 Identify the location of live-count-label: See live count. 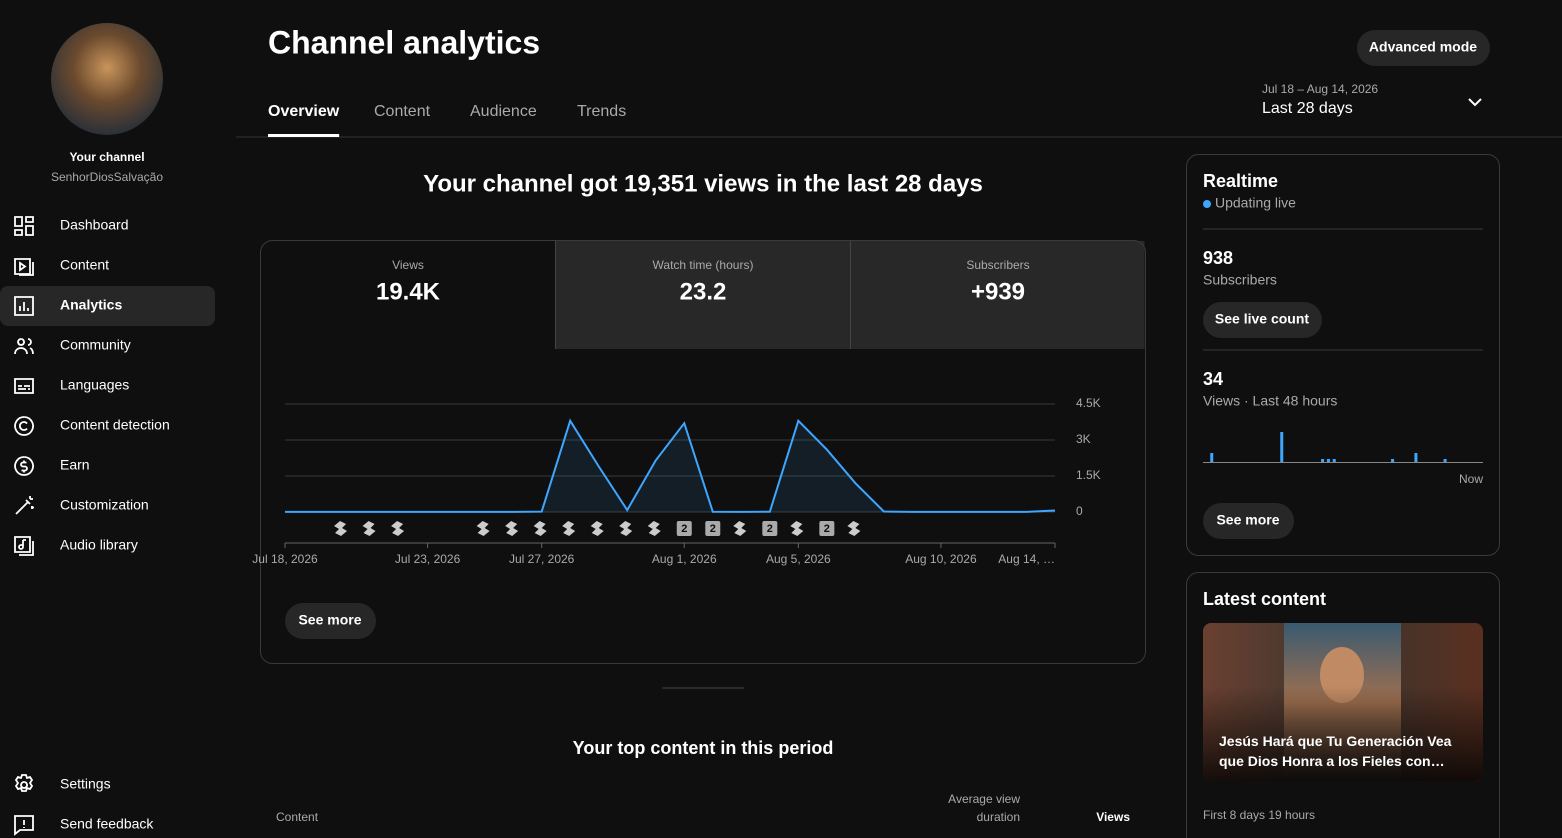
(1262, 319).